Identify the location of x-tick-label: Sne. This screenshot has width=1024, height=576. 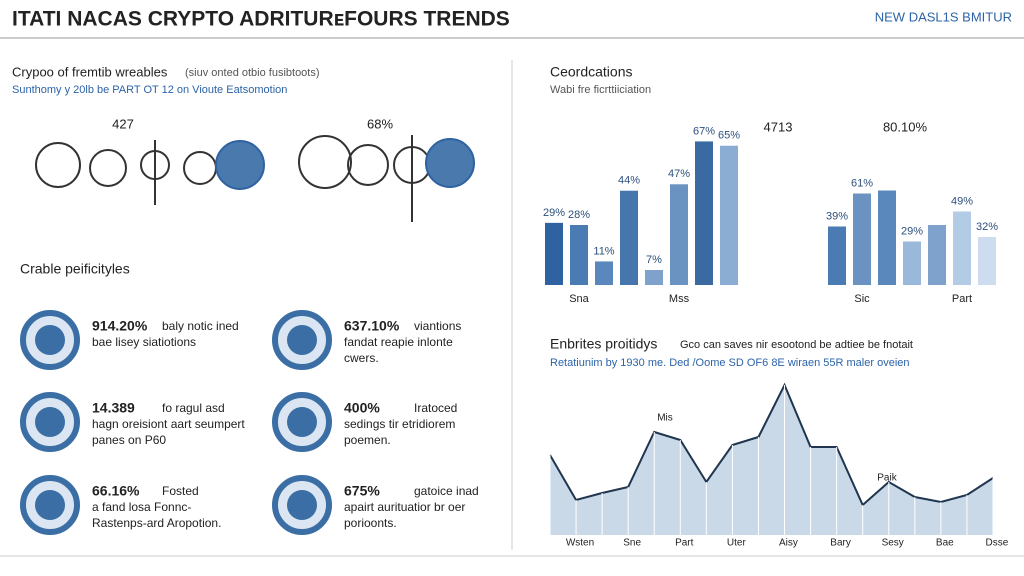
(632, 543).